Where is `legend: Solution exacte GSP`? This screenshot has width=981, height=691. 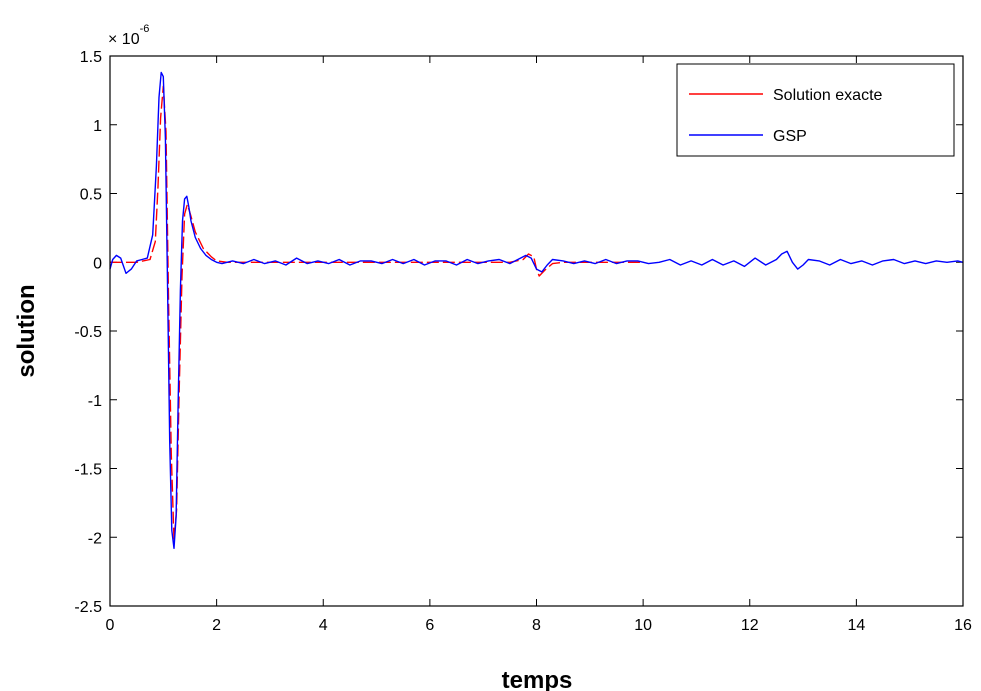 legend: Solution exacte GSP is located at coordinates (815, 110).